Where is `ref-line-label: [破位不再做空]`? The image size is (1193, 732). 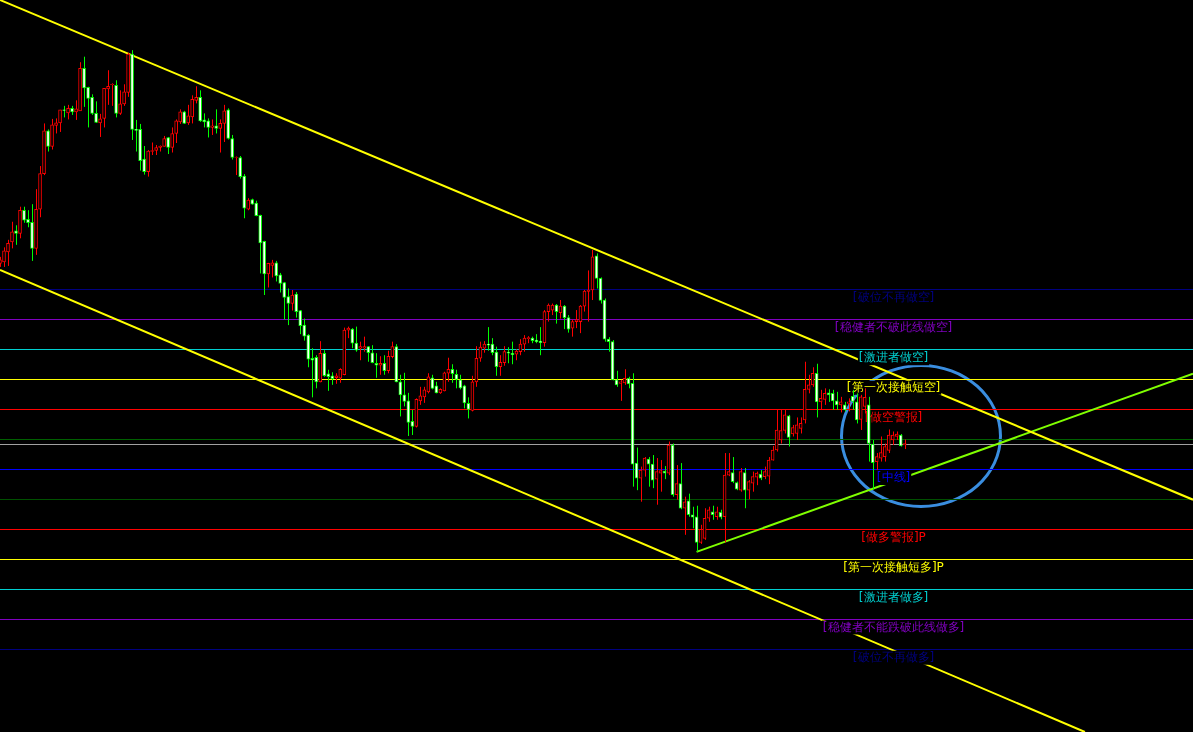 ref-line-label: [破位不再做空] is located at coordinates (893, 297).